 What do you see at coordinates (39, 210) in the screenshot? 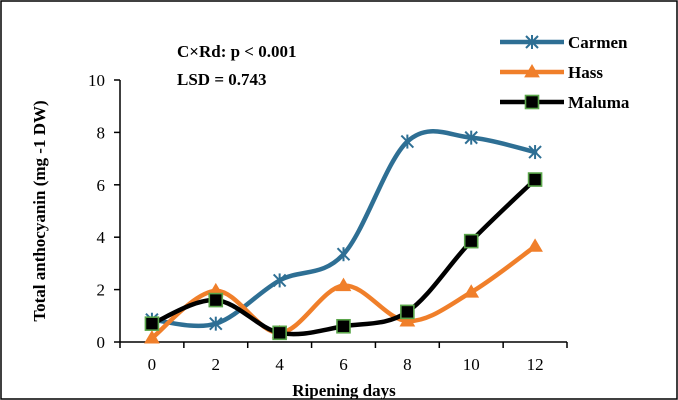
I see `y-axis-label: Total anthocyanin (mg -1 DW)` at bounding box center [39, 210].